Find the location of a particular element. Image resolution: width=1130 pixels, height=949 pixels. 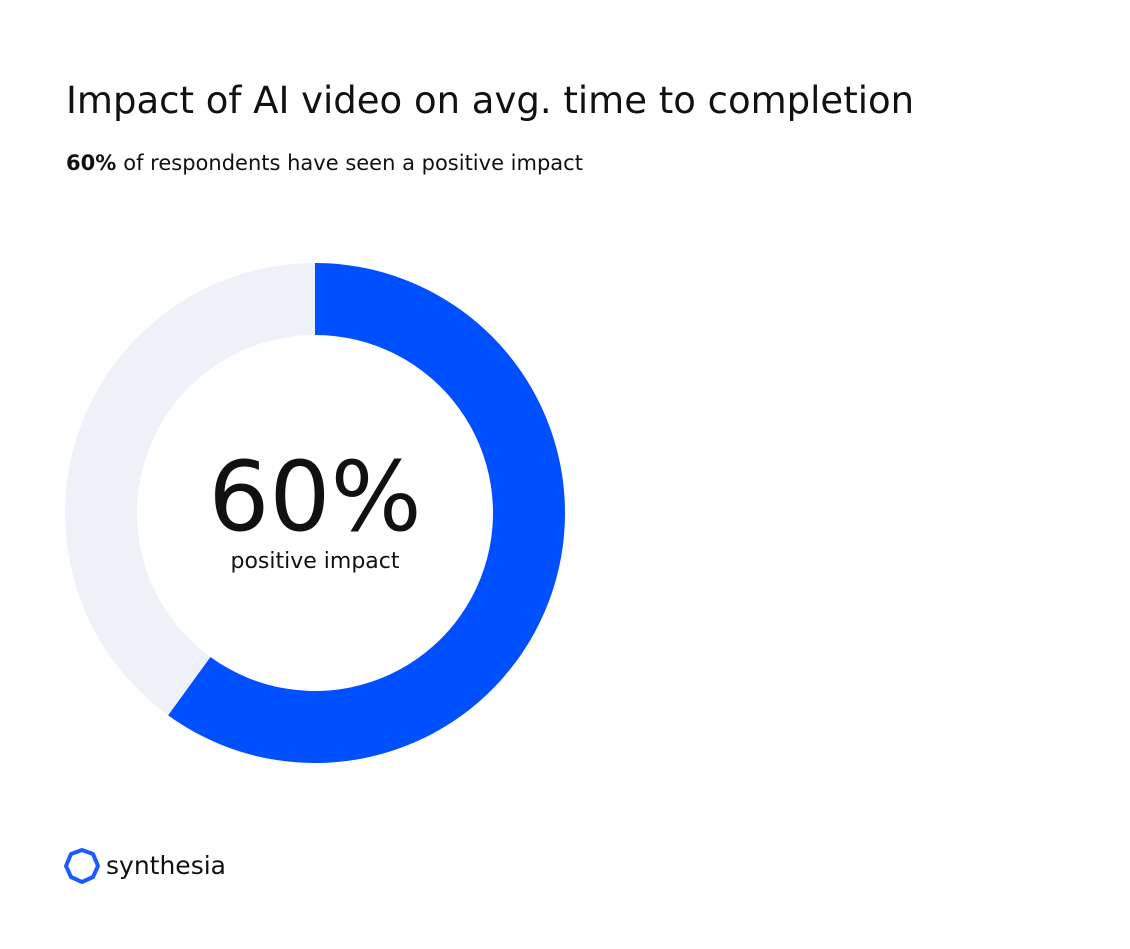

center-label: positive impact is located at coordinates (315, 561).